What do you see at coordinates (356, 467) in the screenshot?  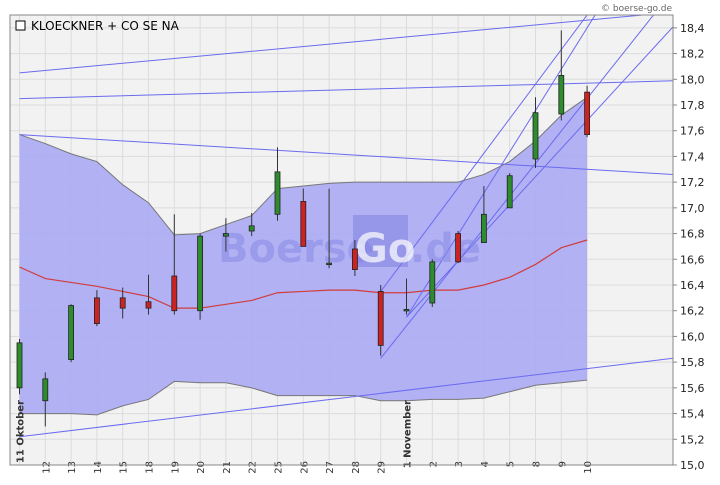 I see `x-tick-label: 28` at bounding box center [356, 467].